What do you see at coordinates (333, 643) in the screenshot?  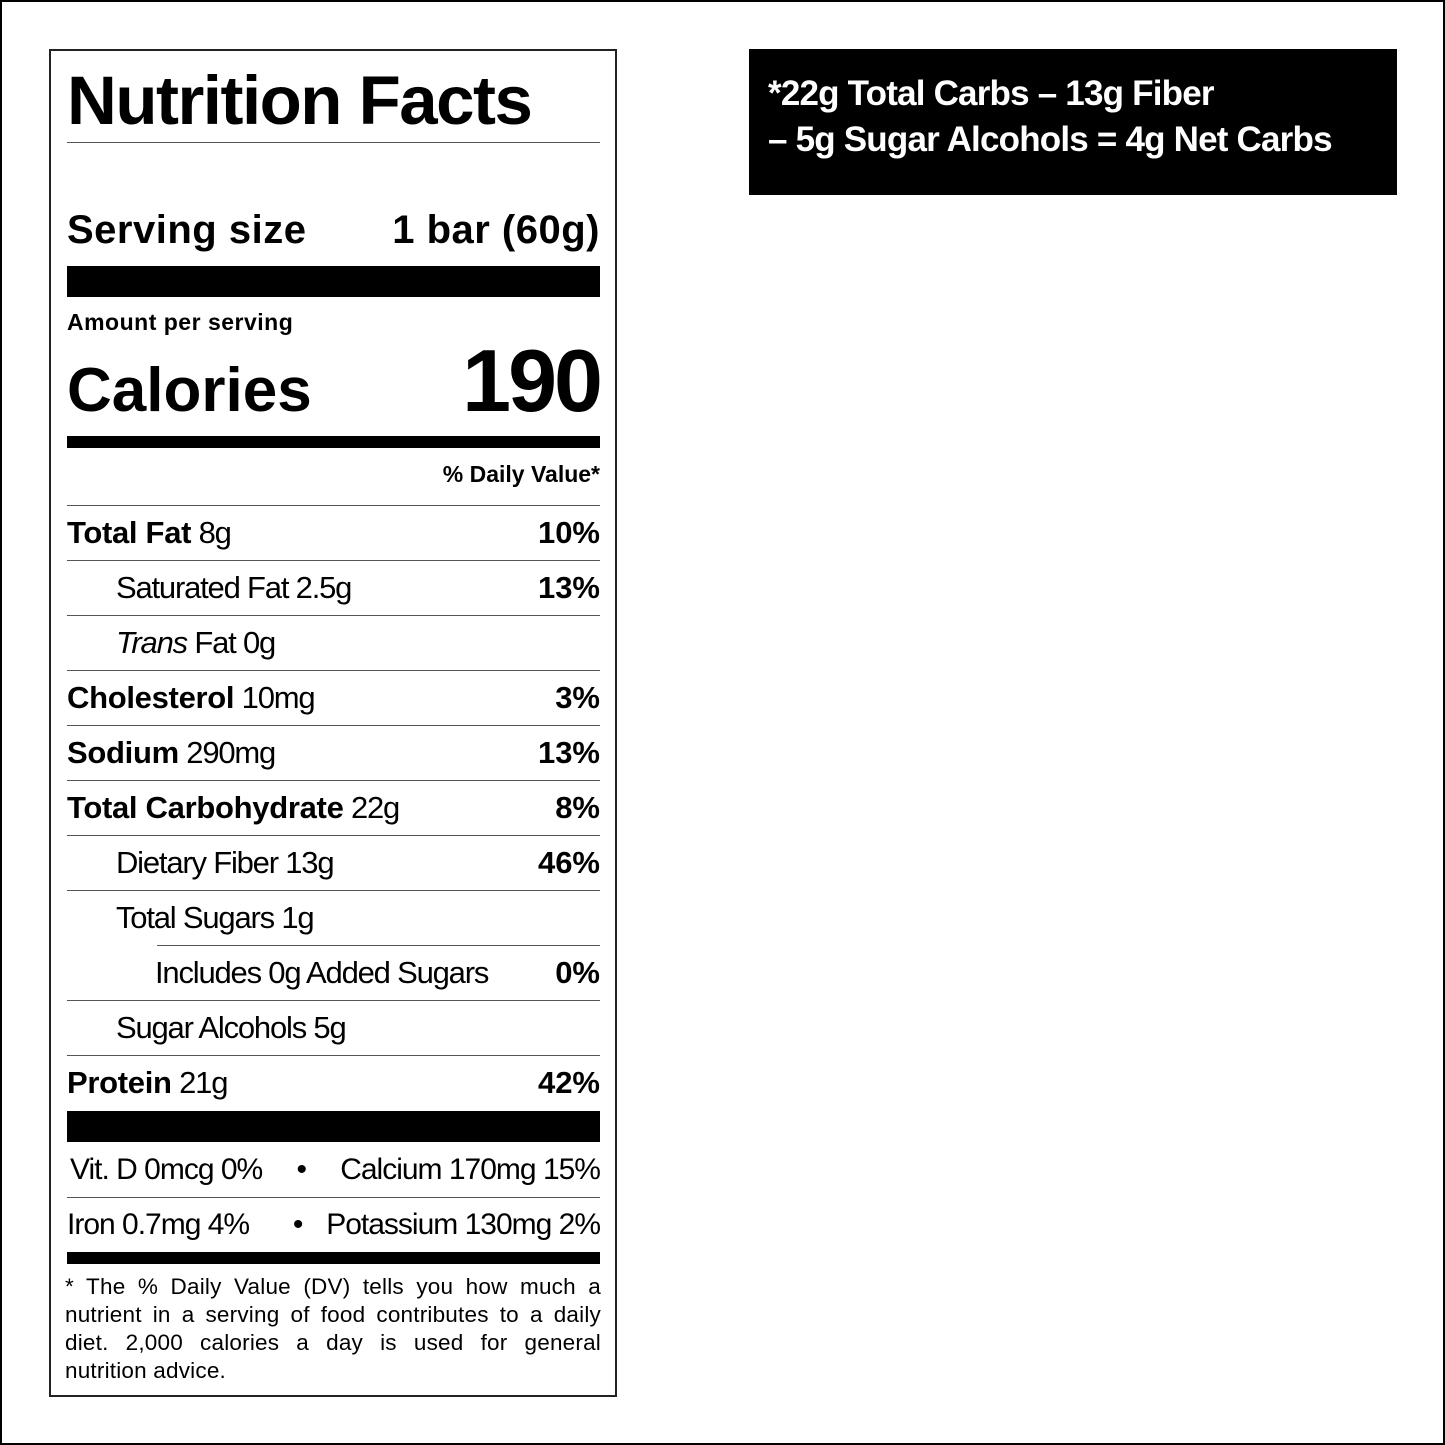 I see `nutrient-row: Trans Fat 0g` at bounding box center [333, 643].